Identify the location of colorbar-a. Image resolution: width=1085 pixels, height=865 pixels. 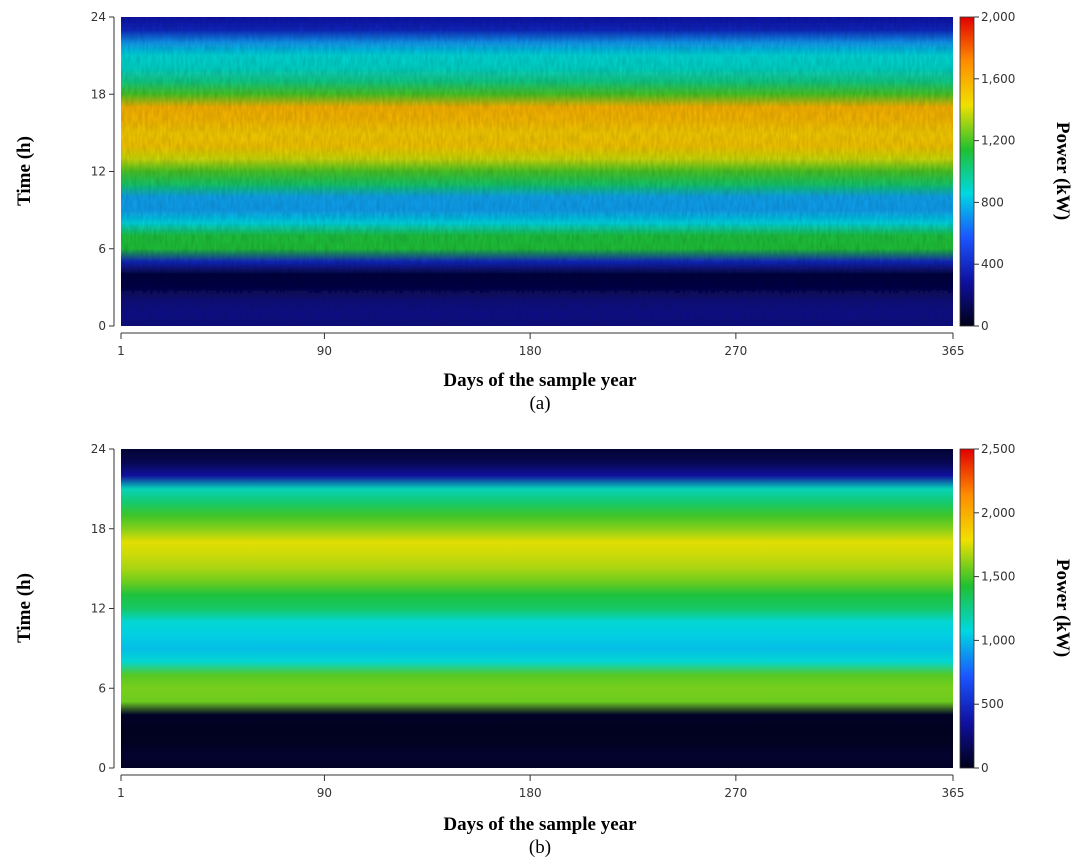
(967, 171).